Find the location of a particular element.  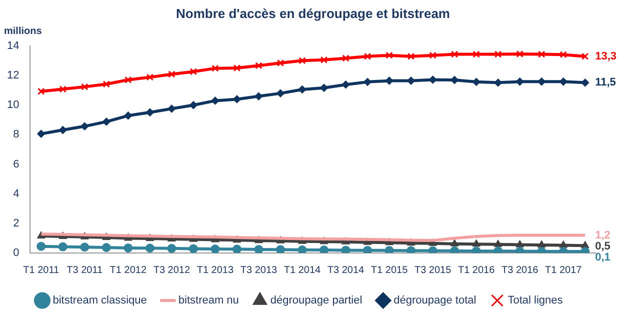

x-tick-label: T3 2015 is located at coordinates (433, 270).